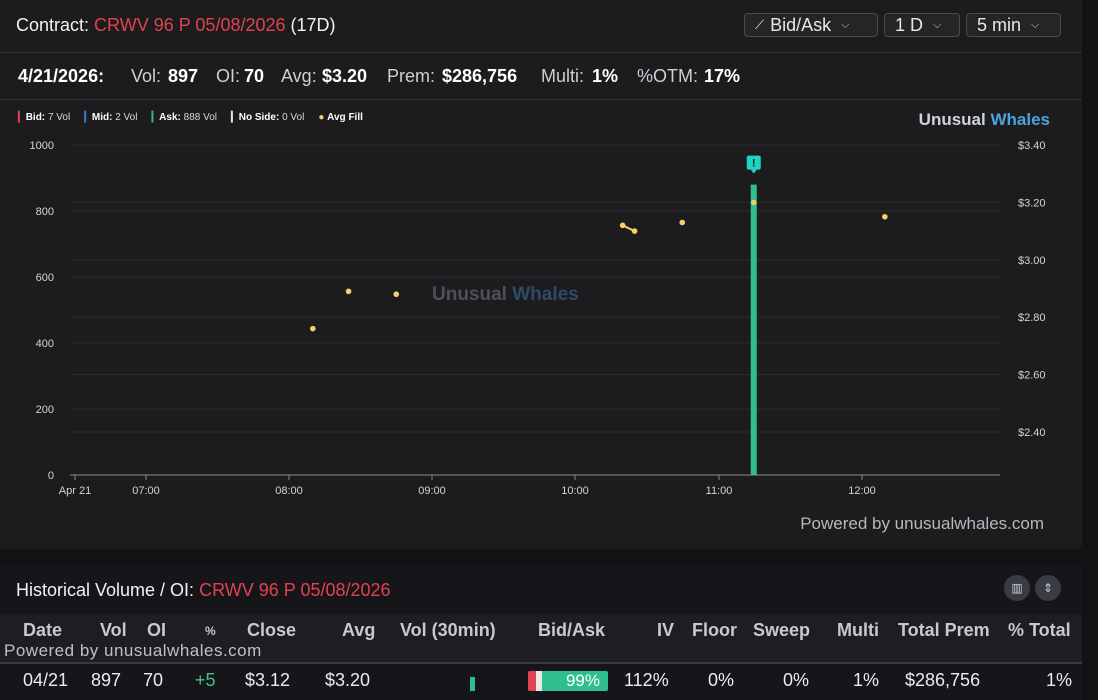 This screenshot has height=700, width=1098. I want to click on oi-label: OI:, so click(228, 76).